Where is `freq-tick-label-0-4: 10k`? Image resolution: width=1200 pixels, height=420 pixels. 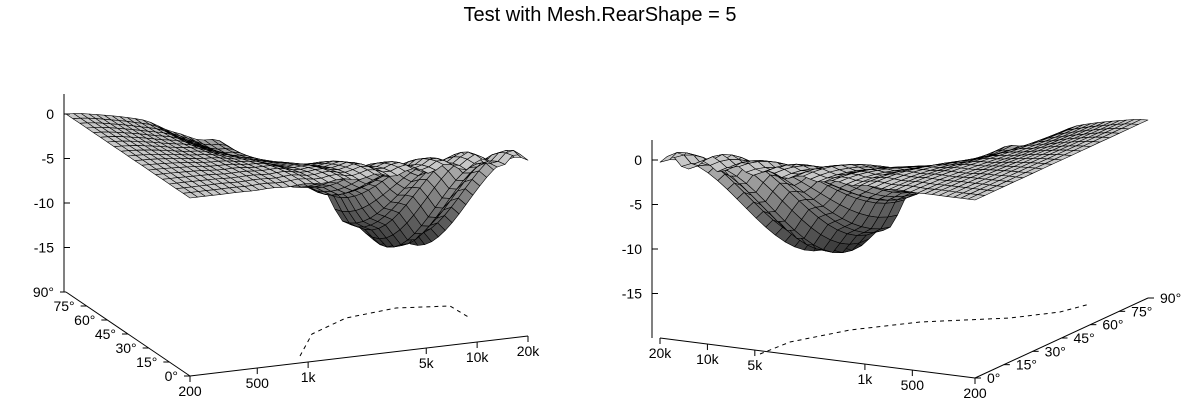 freq-tick-label-0-4: 10k is located at coordinates (478, 357).